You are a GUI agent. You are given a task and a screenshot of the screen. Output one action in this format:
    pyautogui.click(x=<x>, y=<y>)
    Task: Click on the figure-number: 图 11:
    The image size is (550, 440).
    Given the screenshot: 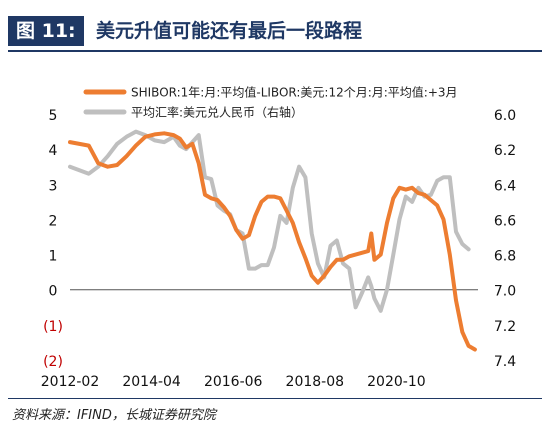 What is the action you would take?
    pyautogui.click(x=46, y=31)
    